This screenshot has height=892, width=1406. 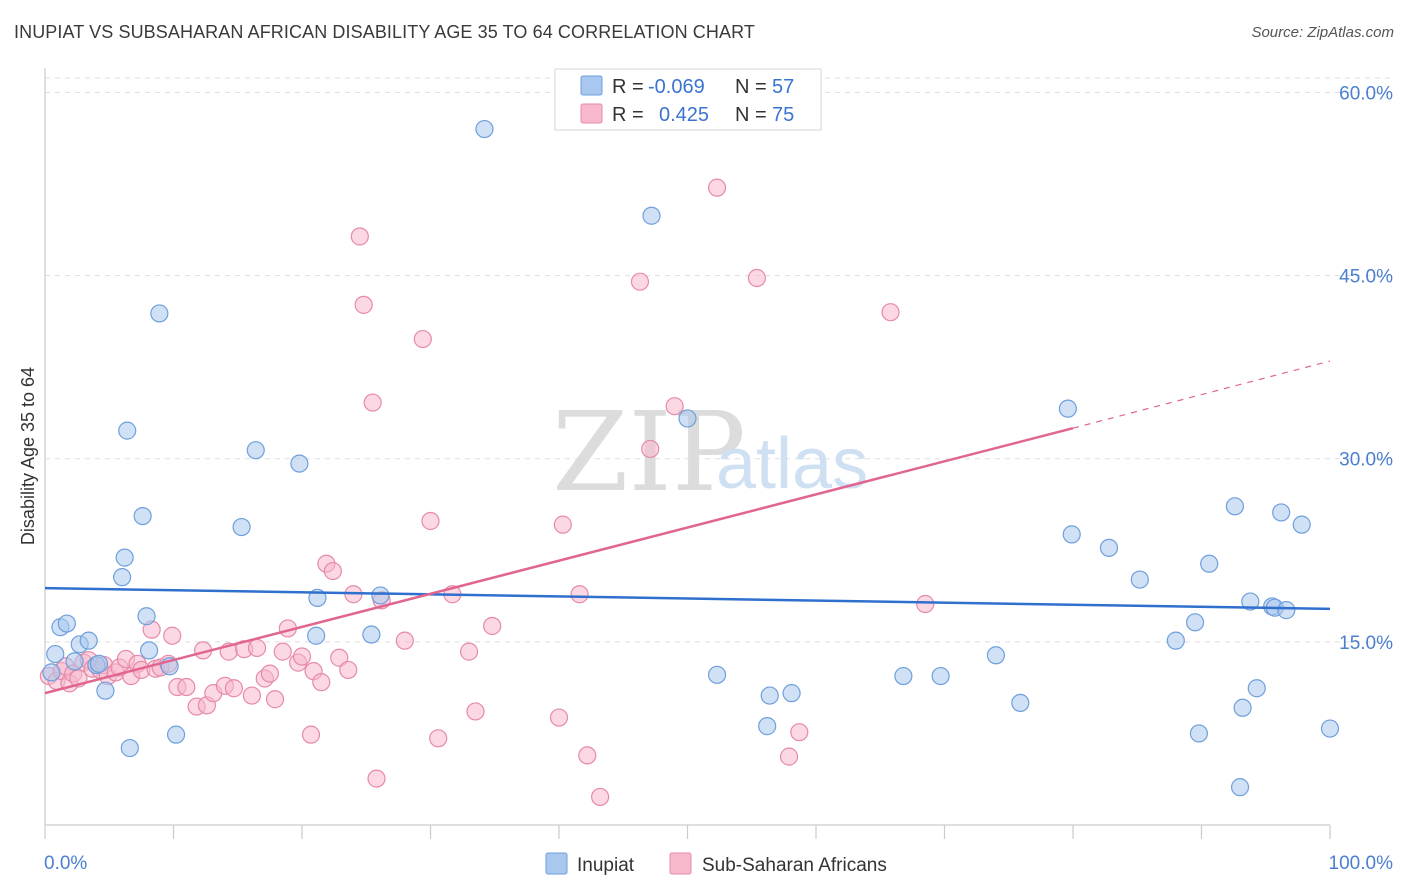 What do you see at coordinates (794, 865) in the screenshot?
I see `bottom-legend-label-ssa: Sub-Saharan Africans` at bounding box center [794, 865].